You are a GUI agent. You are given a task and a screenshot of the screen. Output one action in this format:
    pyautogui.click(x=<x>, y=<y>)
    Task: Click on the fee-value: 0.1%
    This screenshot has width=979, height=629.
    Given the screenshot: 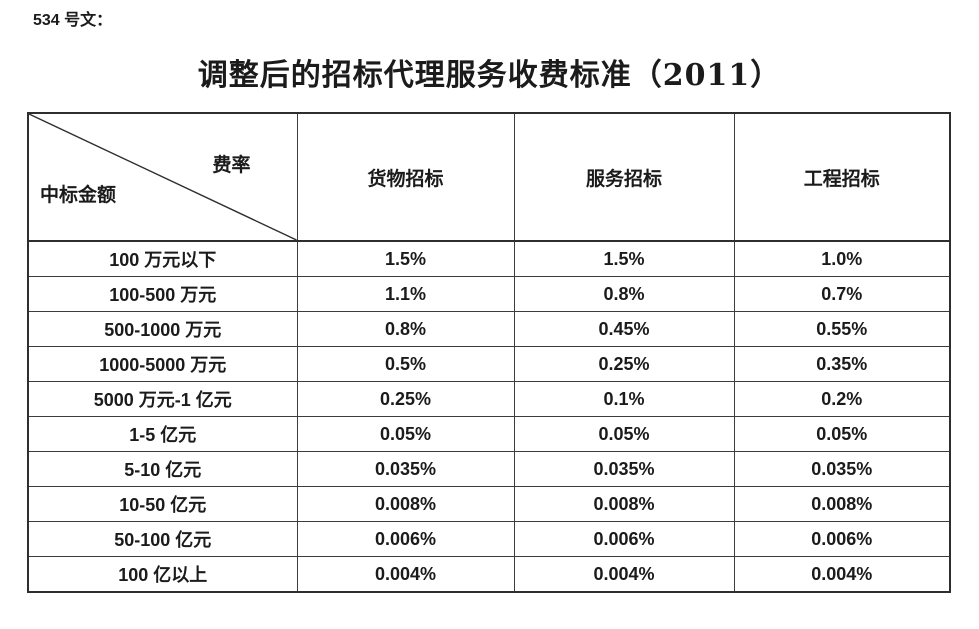 What is the action you would take?
    pyautogui.click(x=624, y=399)
    